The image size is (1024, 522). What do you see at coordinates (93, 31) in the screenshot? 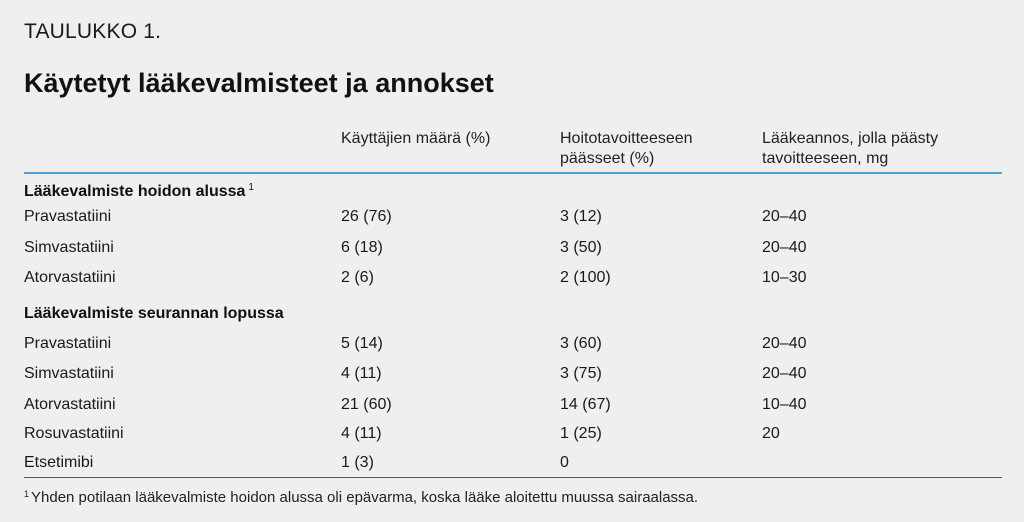
I see `table-label: TAULUKKO 1.` at bounding box center [93, 31].